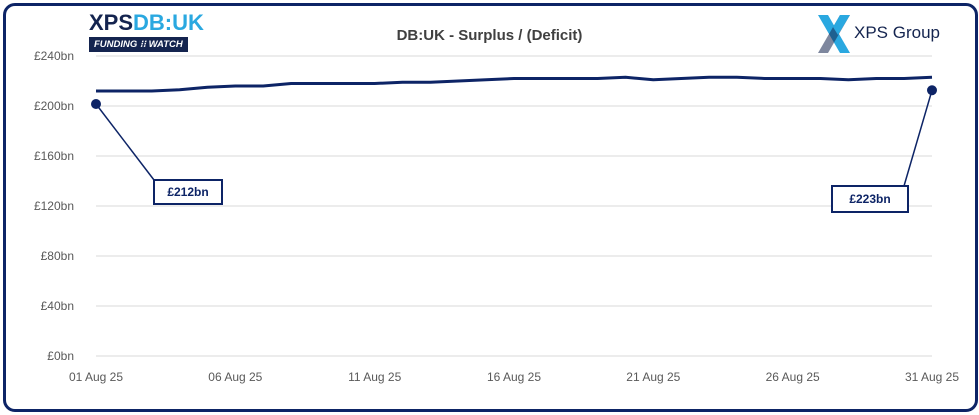  What do you see at coordinates (138, 44) in the screenshot?
I see `logo-tagline: FUNDING ⁝⁝ WATCH` at bounding box center [138, 44].